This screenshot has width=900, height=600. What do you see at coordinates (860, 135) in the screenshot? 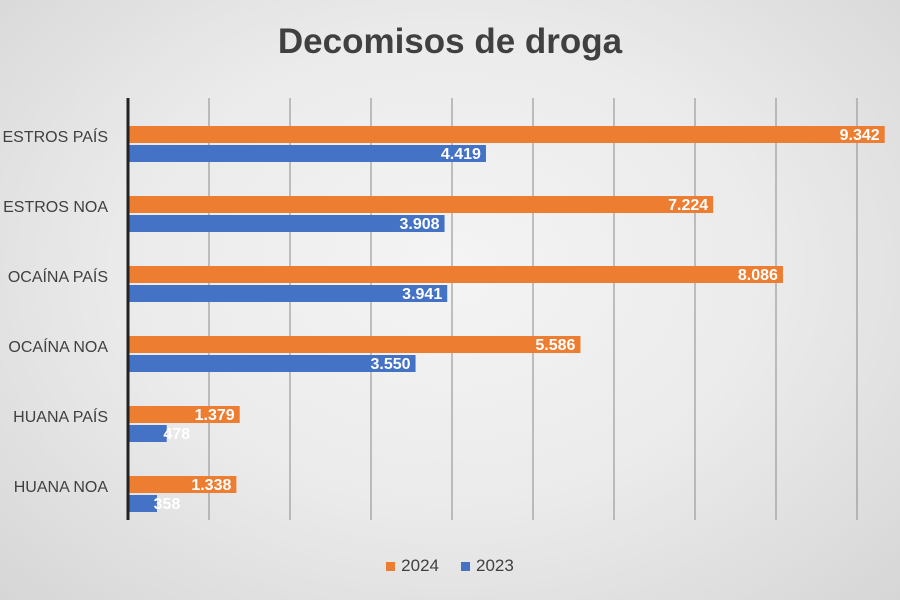
I see `data-label-2024: 9.342` at bounding box center [860, 135].